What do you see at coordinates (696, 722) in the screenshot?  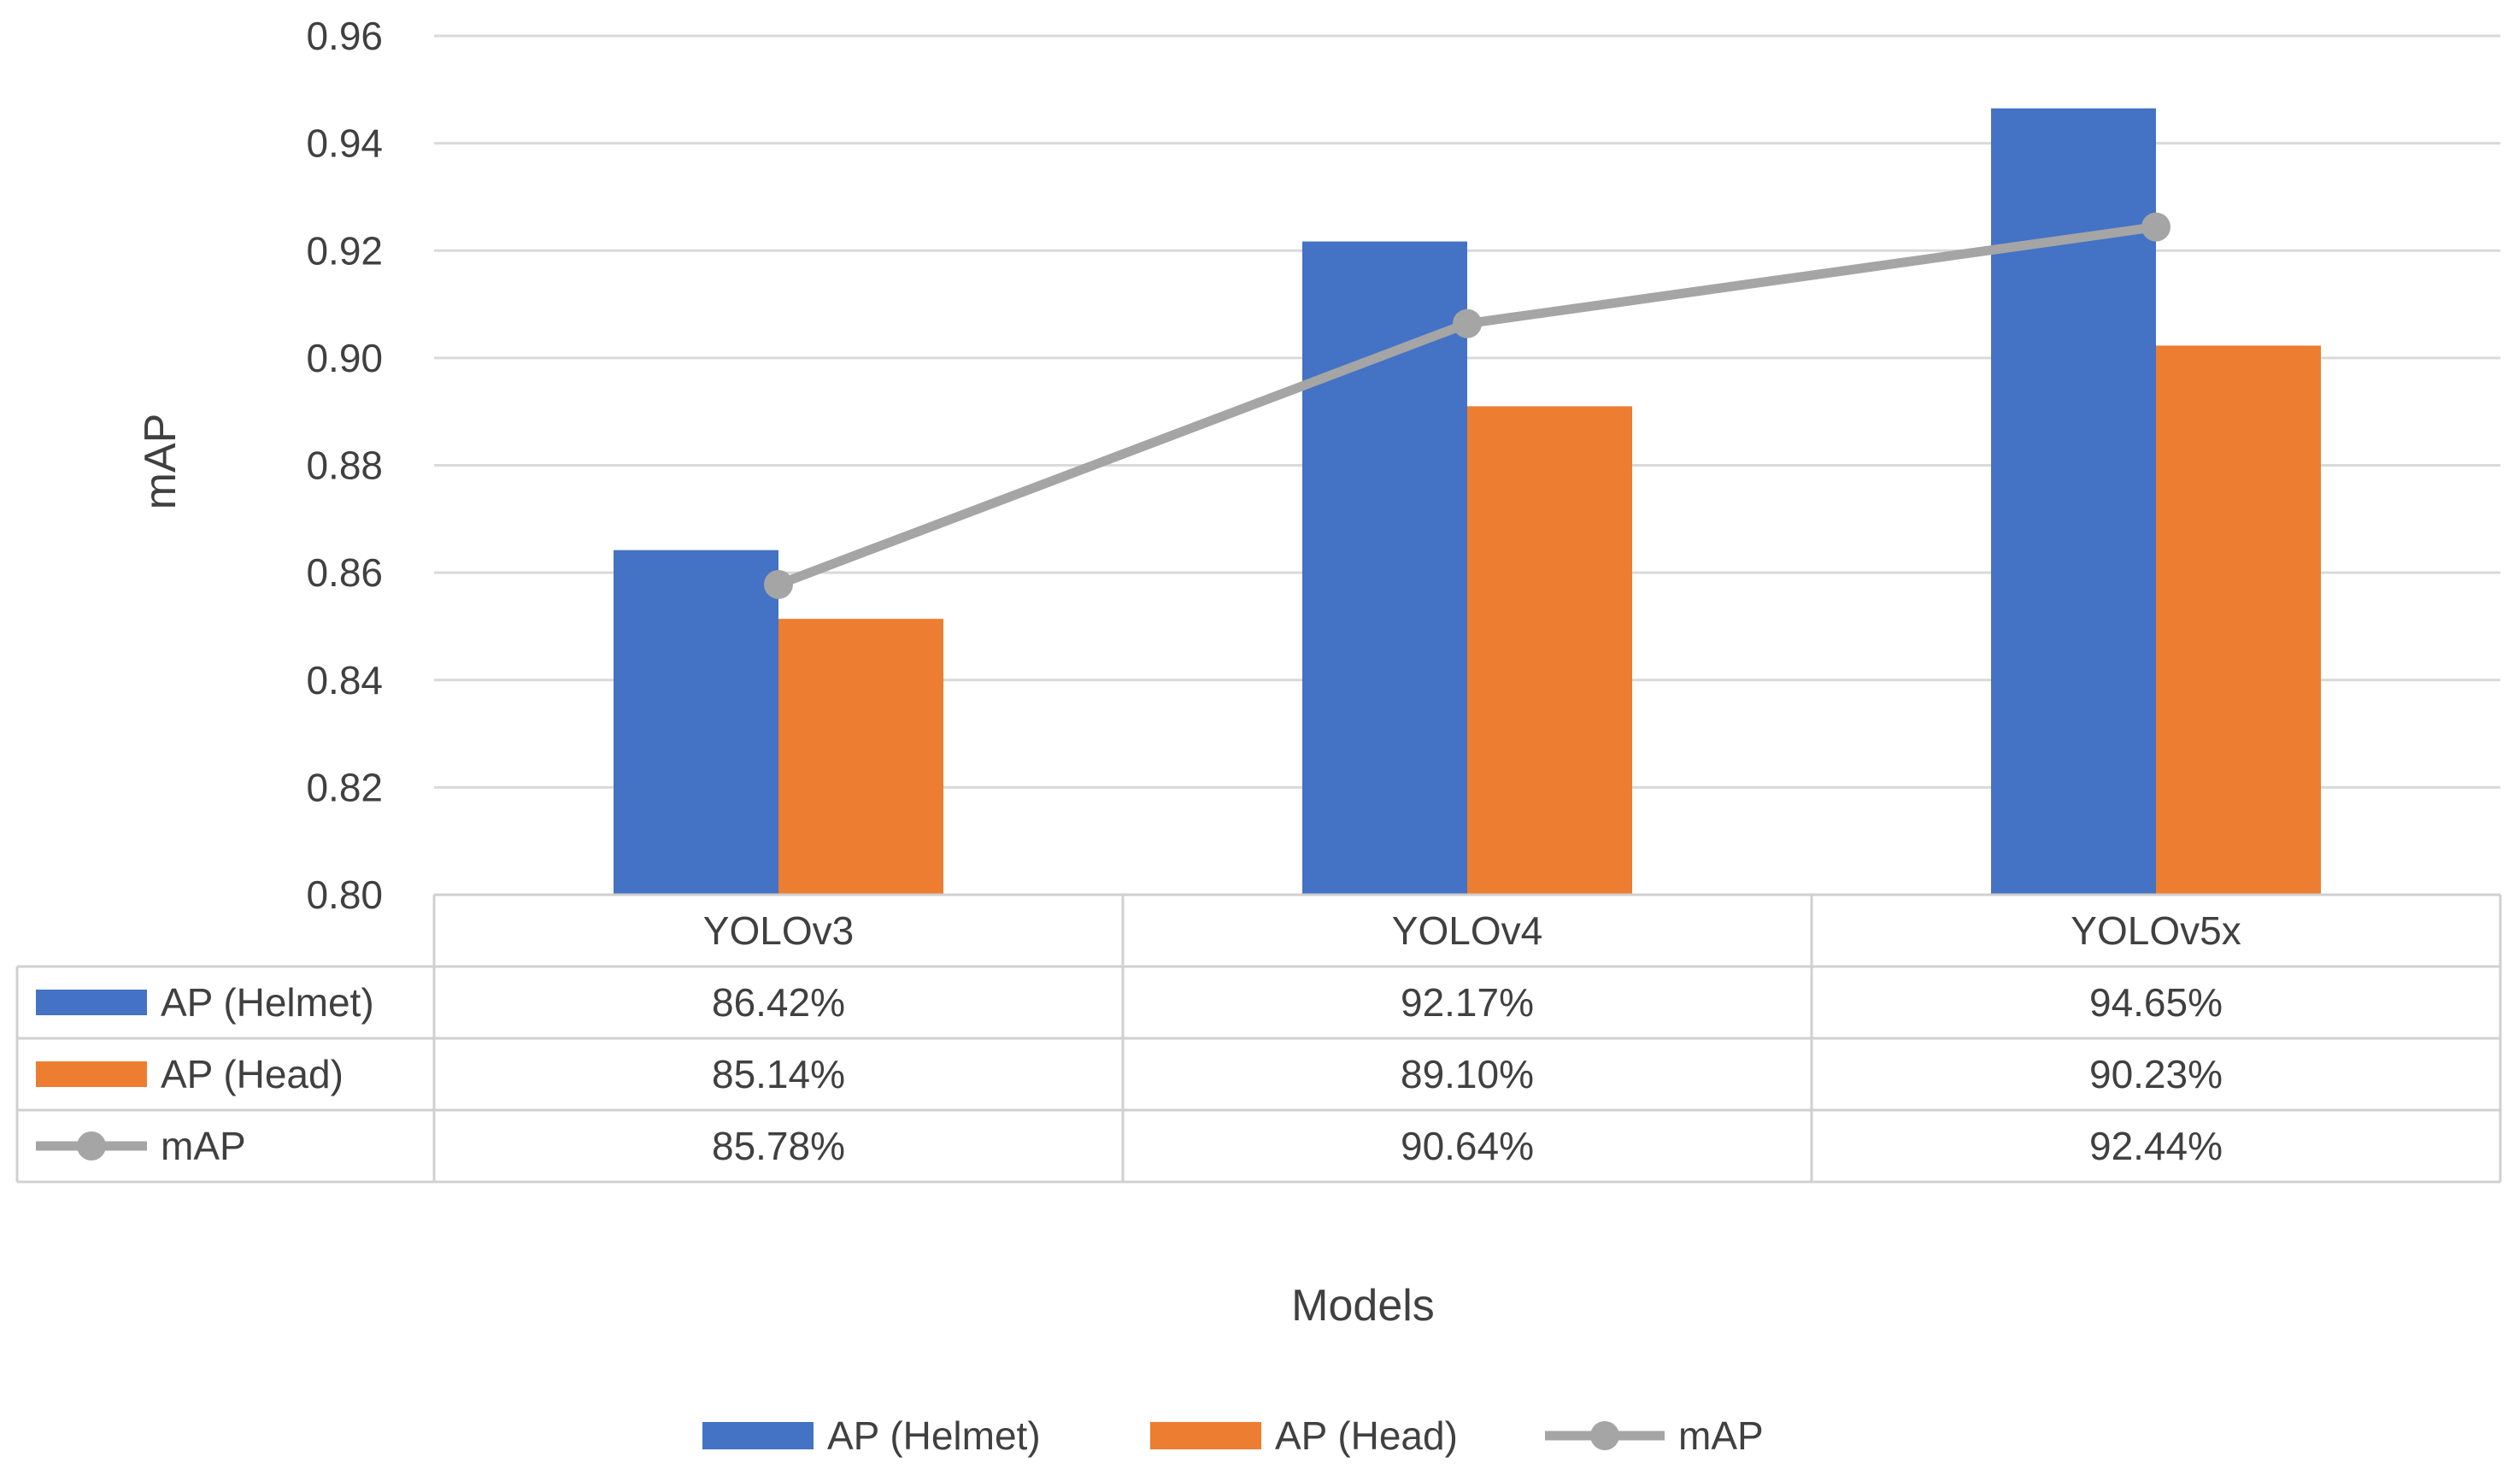 I see `bar-ap-helmet-yolov3` at bounding box center [696, 722].